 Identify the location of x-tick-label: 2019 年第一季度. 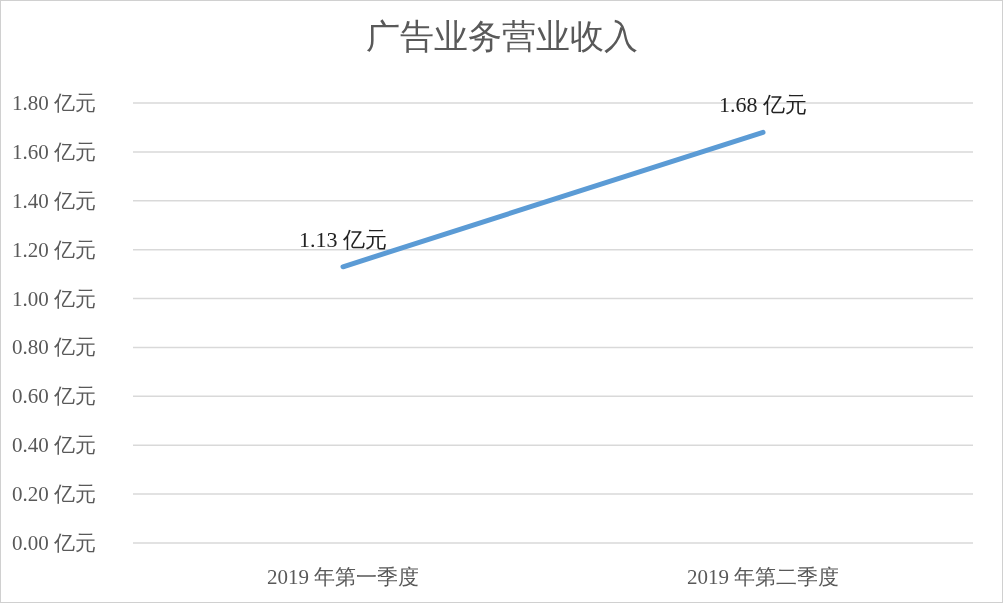
(343, 577).